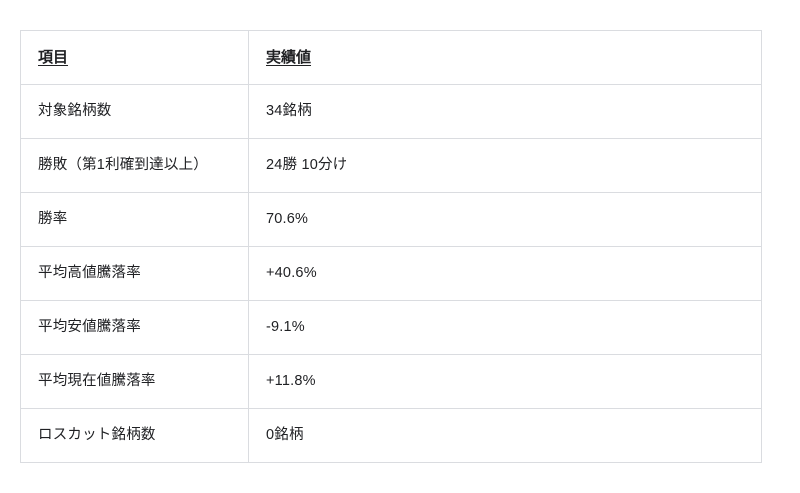 This screenshot has width=800, height=493. I want to click on row-value-losscut-count: 0銘柄, so click(505, 435).